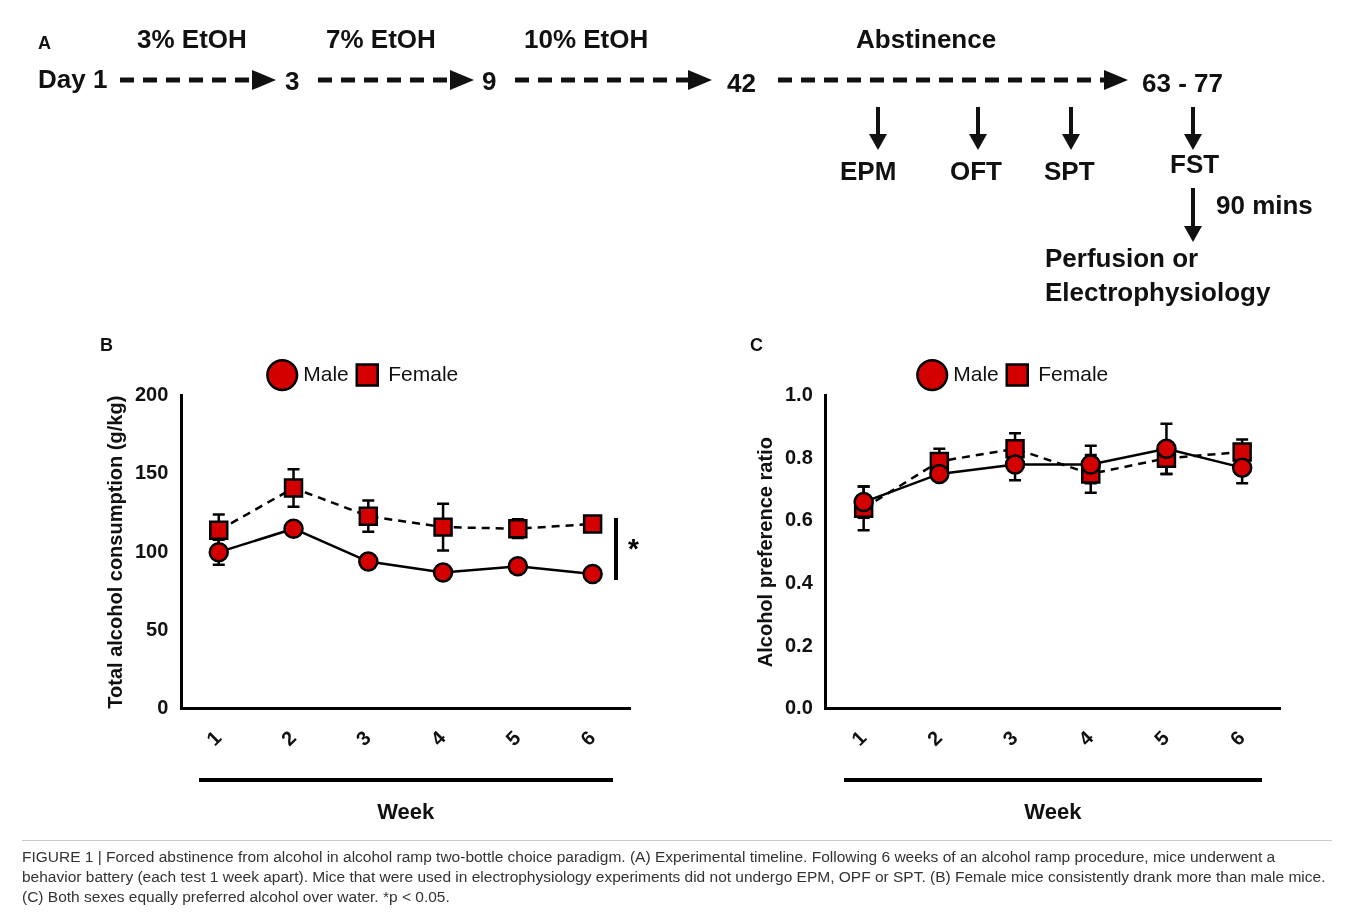 The image size is (1357, 924). Describe the element at coordinates (151, 394) in the screenshot. I see `y-tick-label: 200` at that location.